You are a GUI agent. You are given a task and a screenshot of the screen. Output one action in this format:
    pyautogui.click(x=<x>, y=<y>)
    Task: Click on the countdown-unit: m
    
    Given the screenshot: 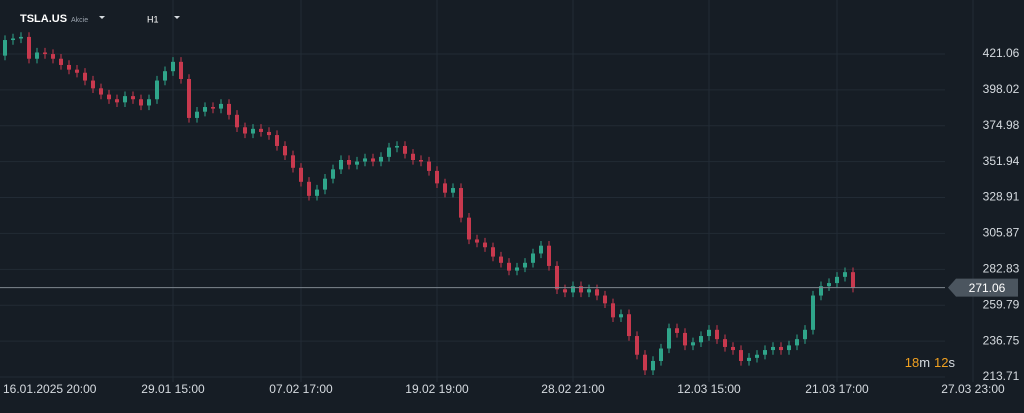 What is the action you would take?
    pyautogui.click(x=924, y=362)
    